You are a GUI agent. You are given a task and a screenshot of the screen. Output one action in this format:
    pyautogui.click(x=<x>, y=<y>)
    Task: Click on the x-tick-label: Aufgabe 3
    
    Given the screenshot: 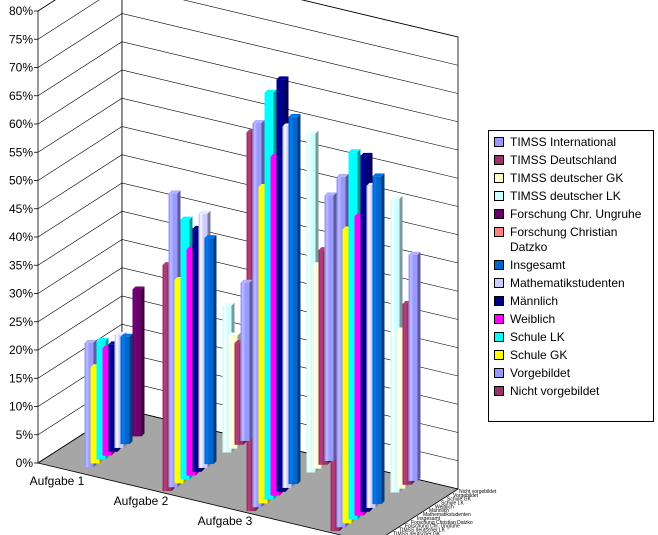 What is the action you would take?
    pyautogui.click(x=225, y=521)
    